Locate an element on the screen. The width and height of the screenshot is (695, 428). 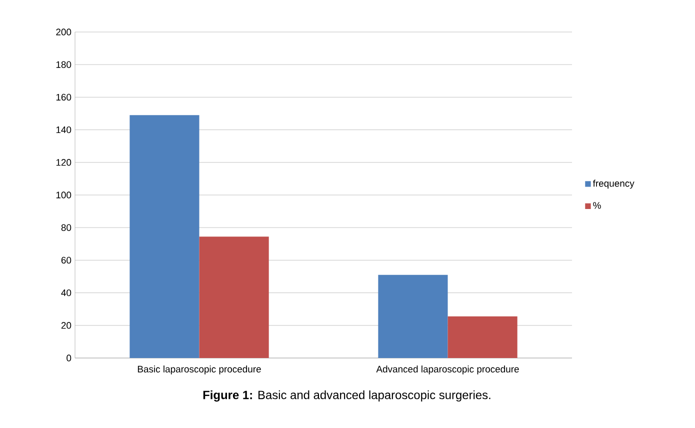
x-tick-label: Advanced laparoscopic procedure is located at coordinates (447, 370).